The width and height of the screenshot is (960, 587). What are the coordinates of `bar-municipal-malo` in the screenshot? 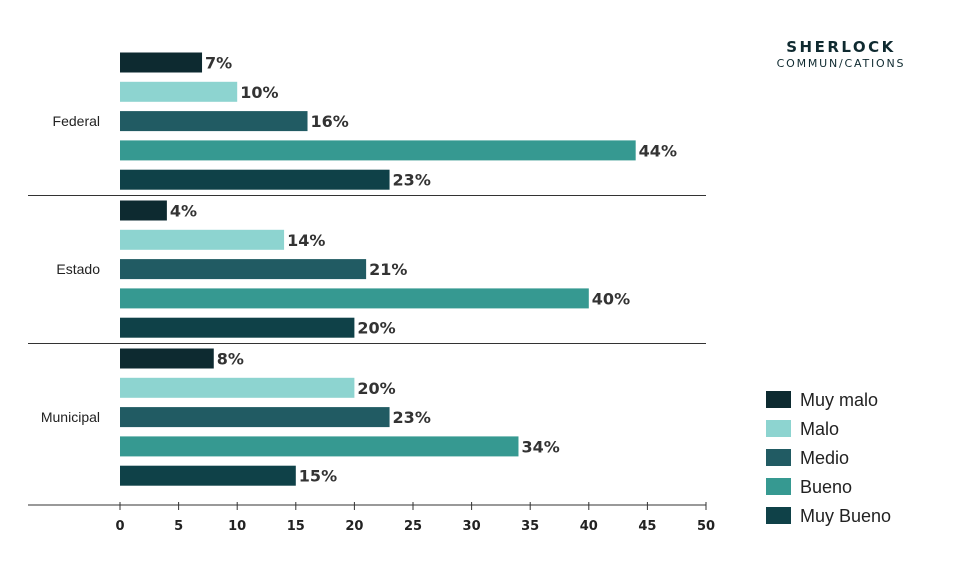 It's located at (237, 387).